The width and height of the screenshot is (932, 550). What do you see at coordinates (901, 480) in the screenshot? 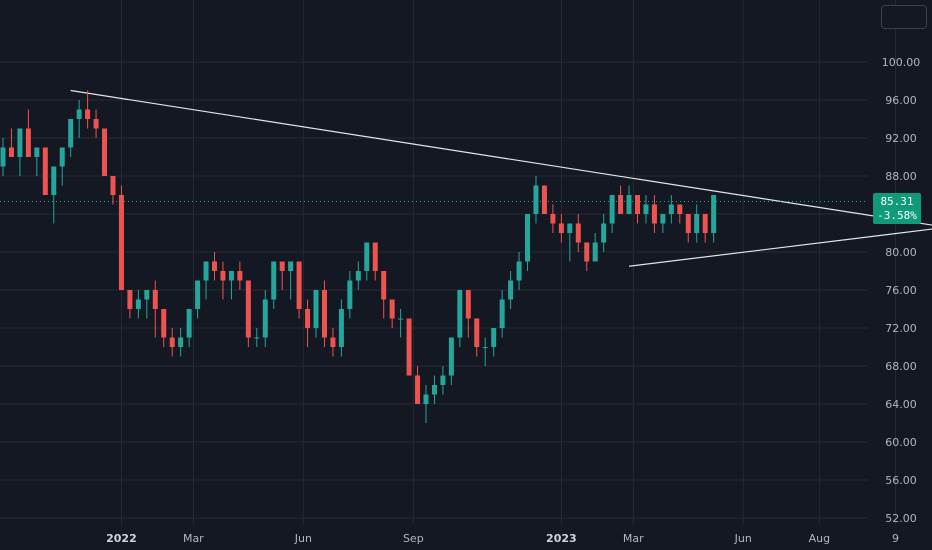
I see `y-tick-label: 56.00` at bounding box center [901, 480].